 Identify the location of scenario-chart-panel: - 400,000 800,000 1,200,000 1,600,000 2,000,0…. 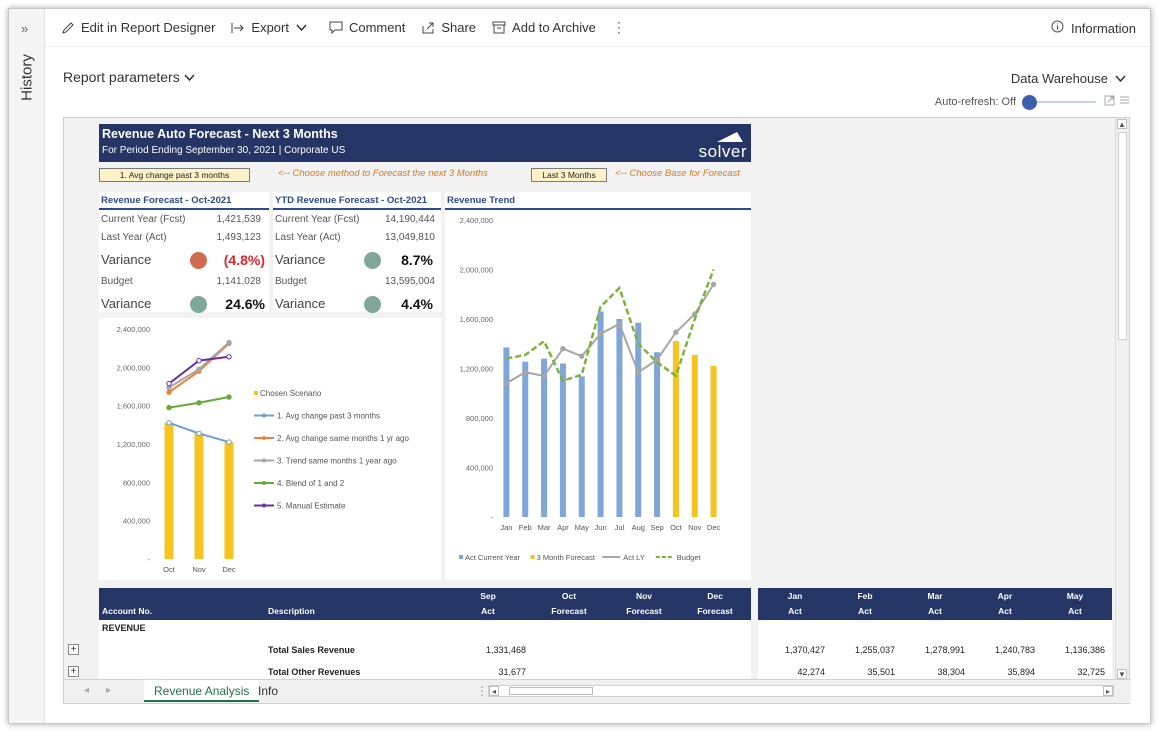
(270, 449).